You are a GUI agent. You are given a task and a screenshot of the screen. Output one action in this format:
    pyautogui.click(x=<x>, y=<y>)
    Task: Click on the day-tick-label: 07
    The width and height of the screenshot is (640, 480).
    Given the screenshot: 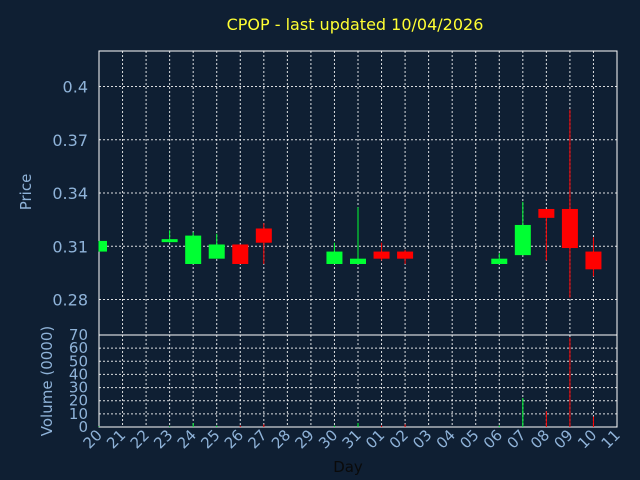 What is the action you would take?
    pyautogui.click(x=516, y=439)
    